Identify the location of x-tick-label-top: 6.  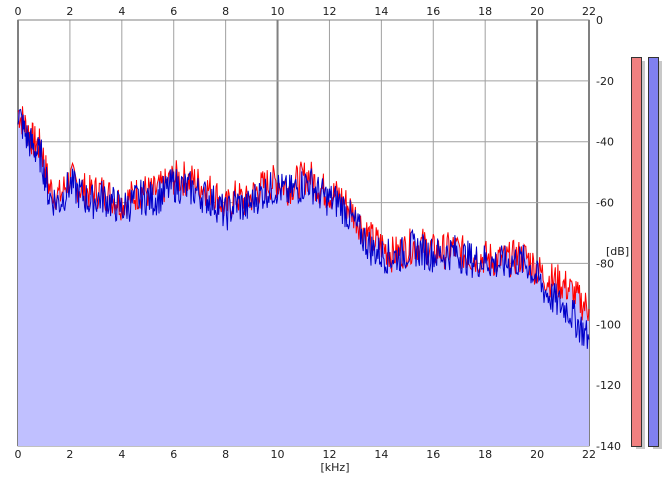
(173, 11).